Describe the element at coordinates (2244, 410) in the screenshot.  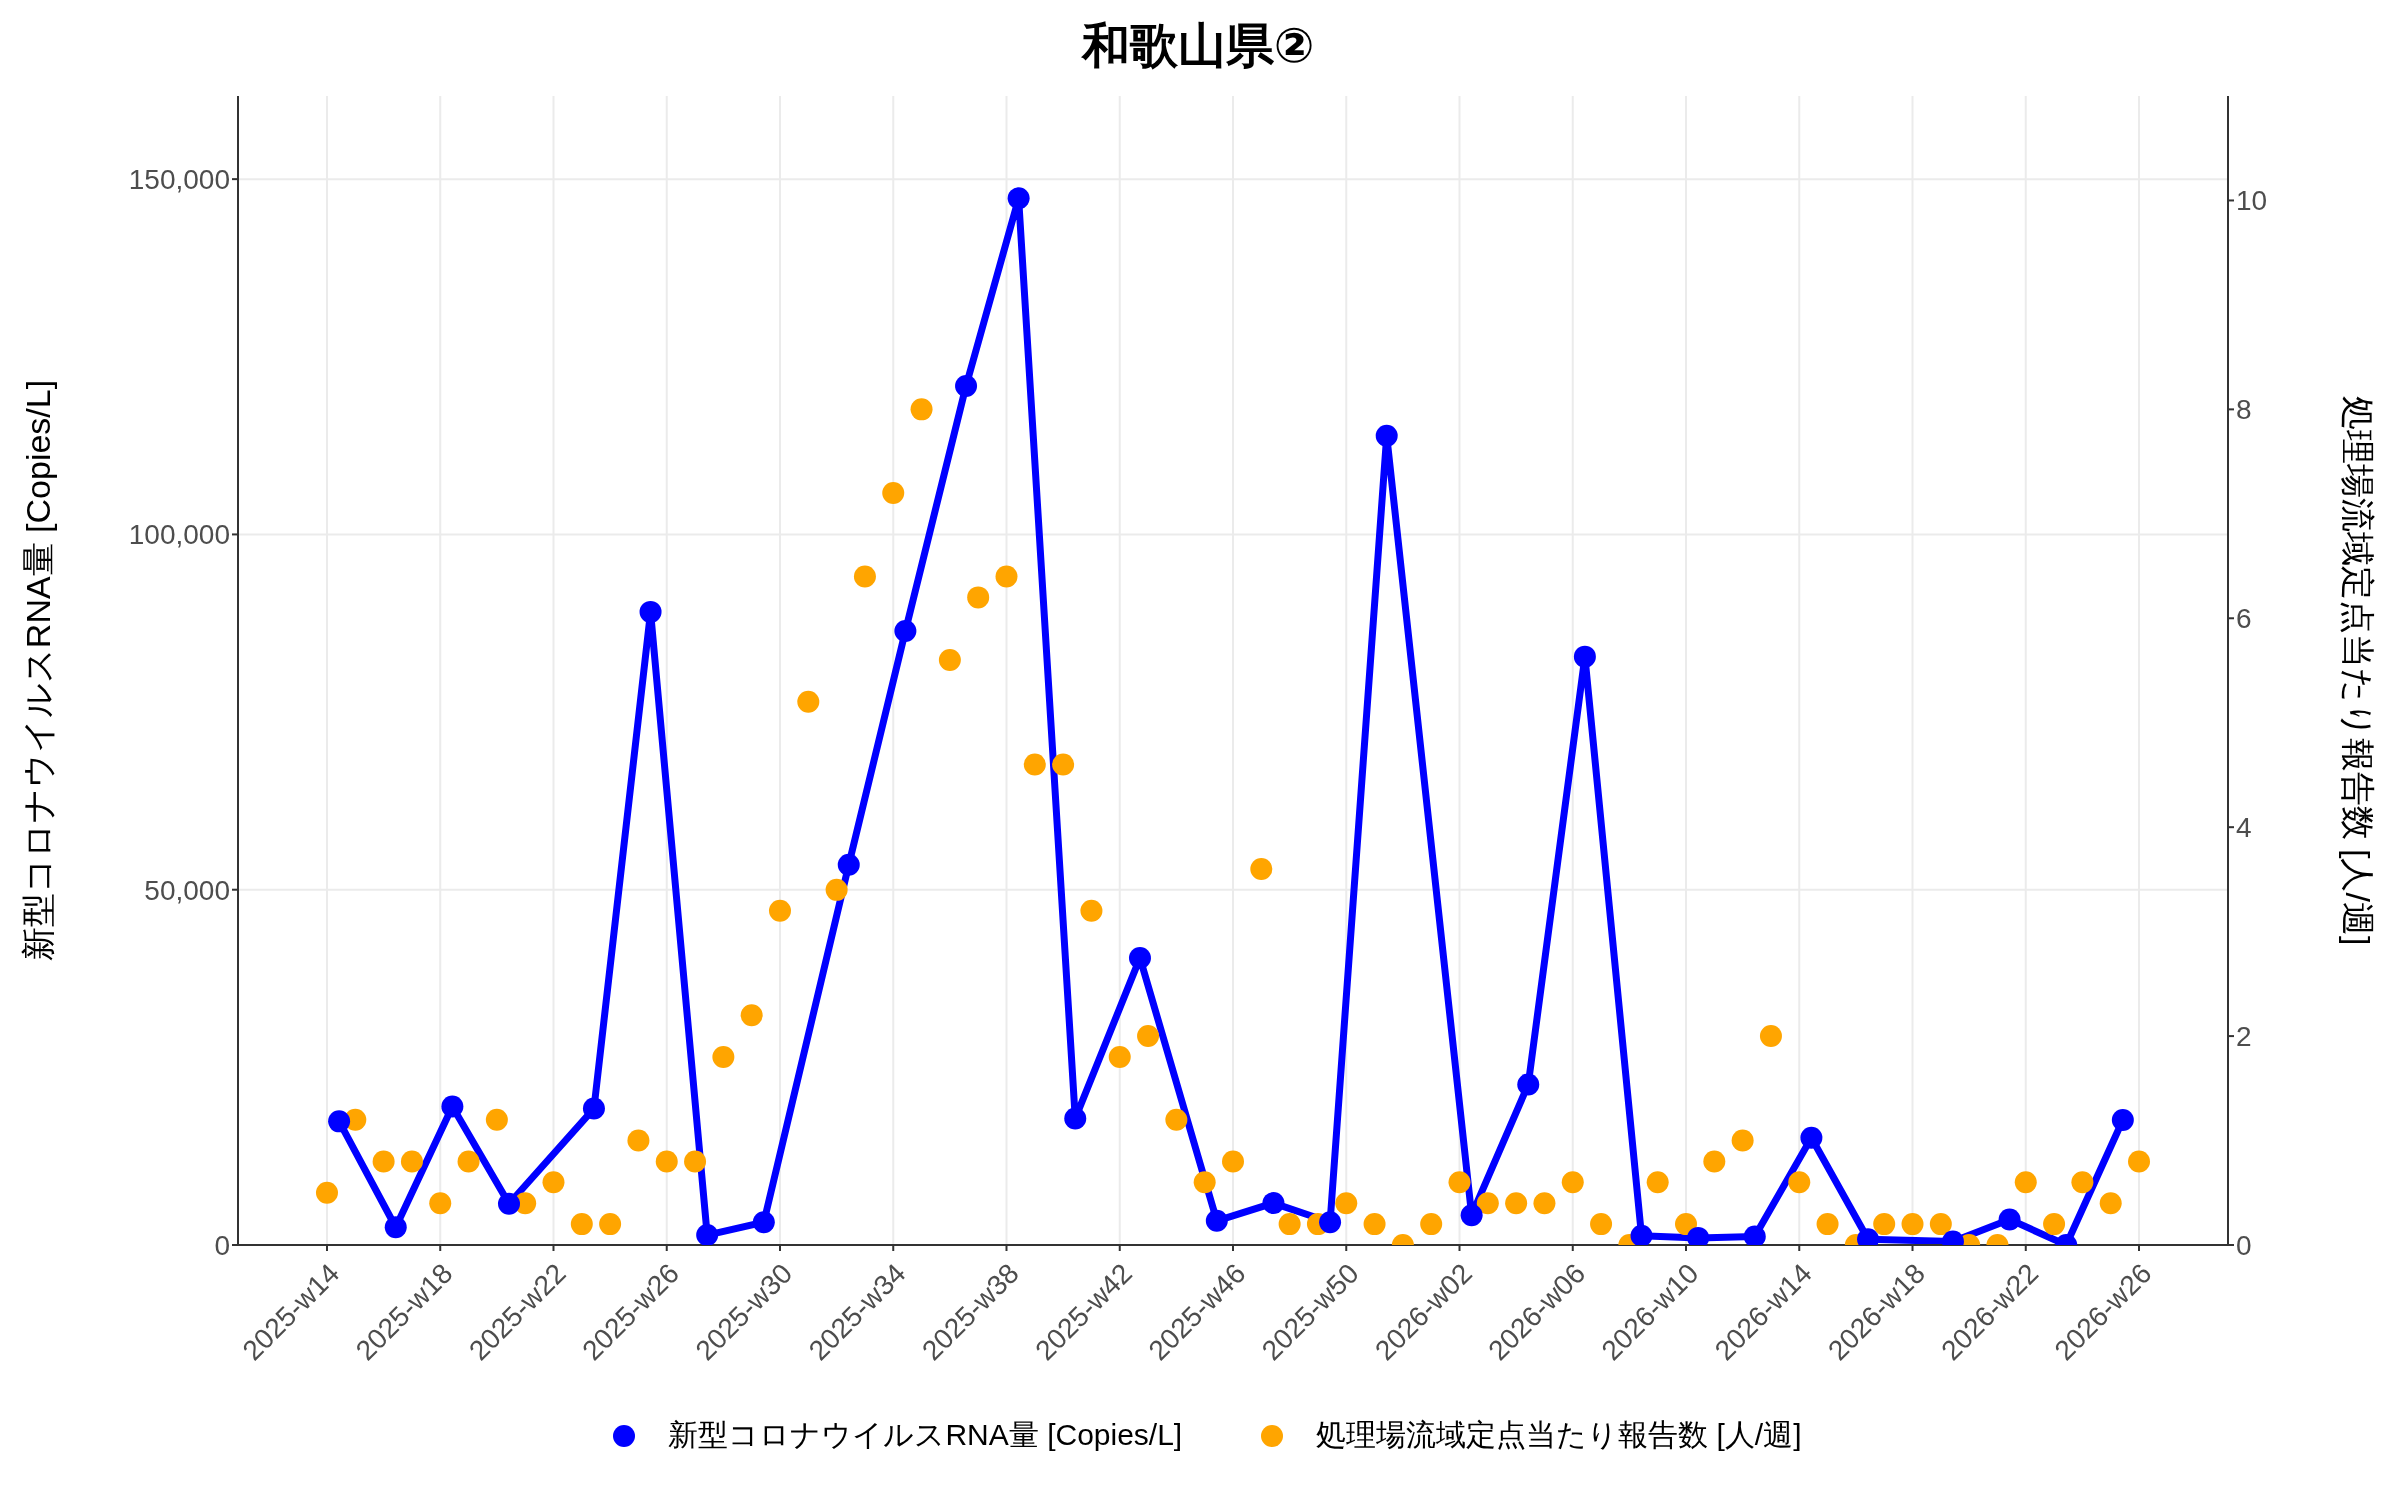
I see `y2-tick-label: 8` at that location.